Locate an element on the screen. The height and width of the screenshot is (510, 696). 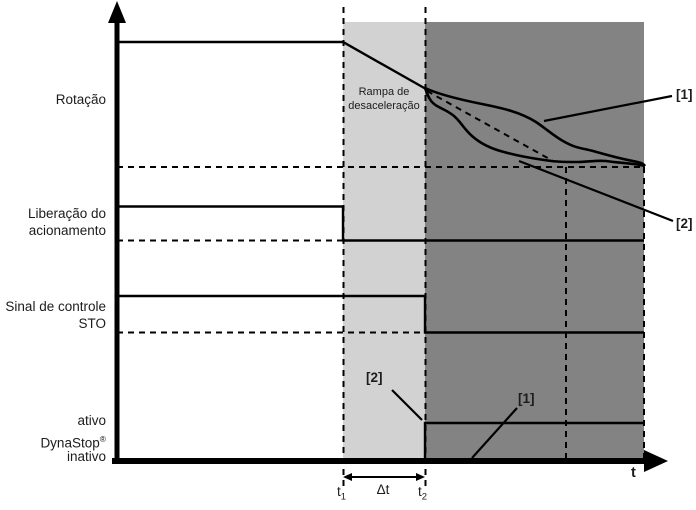
delta-t-label: Δt is located at coordinates (383, 489).